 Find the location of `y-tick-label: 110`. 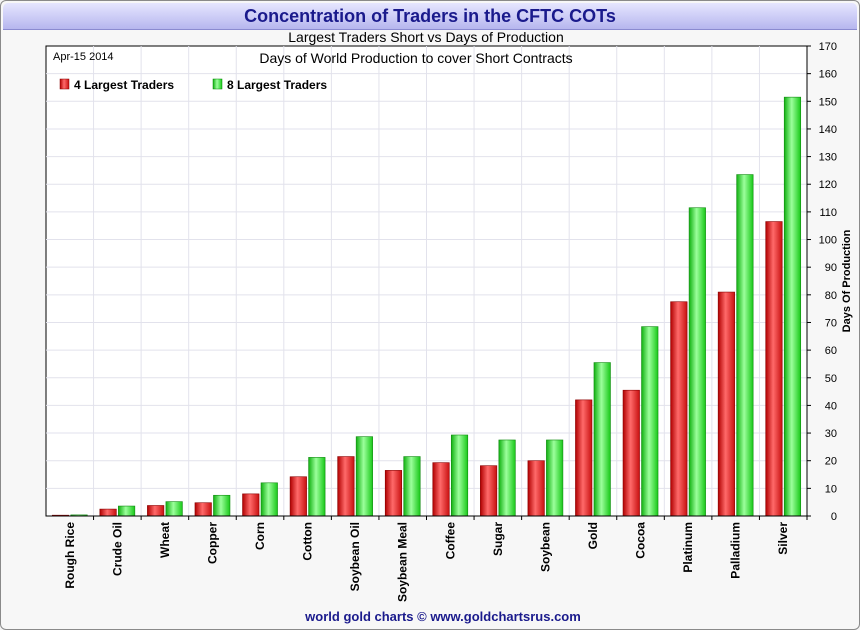

y-tick-label: 110 is located at coordinates (828, 213).